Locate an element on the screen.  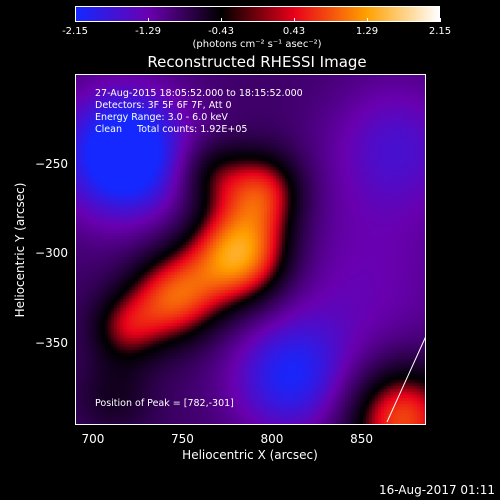
chart-title: Reconstructed RHESSI Image is located at coordinates (257, 62).